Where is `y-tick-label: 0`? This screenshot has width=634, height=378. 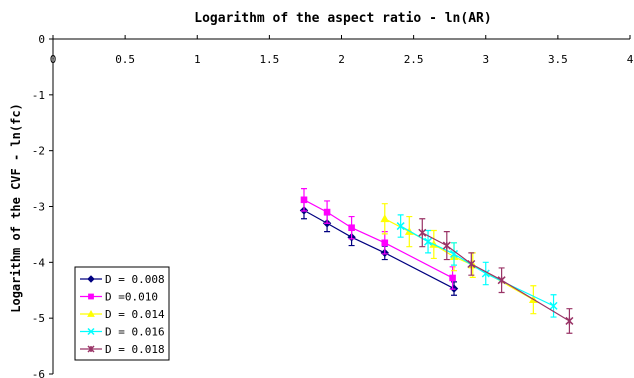 y-tick-label: 0 is located at coordinates (41, 39).